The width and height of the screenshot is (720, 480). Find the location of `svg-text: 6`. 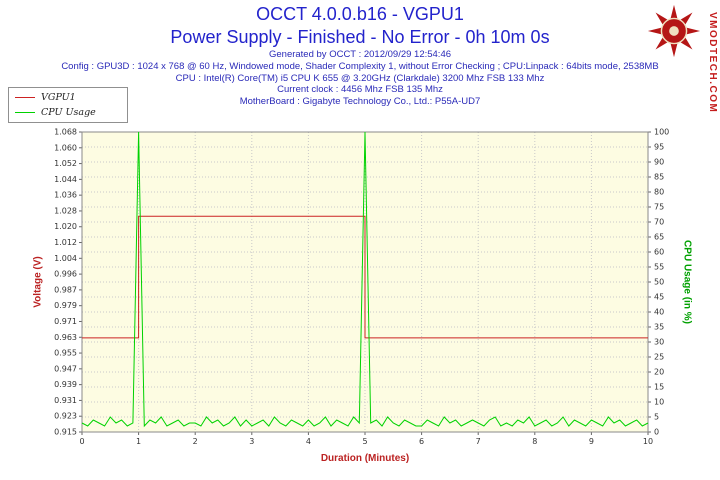

svg-text: 6 is located at coordinates (421, 441).